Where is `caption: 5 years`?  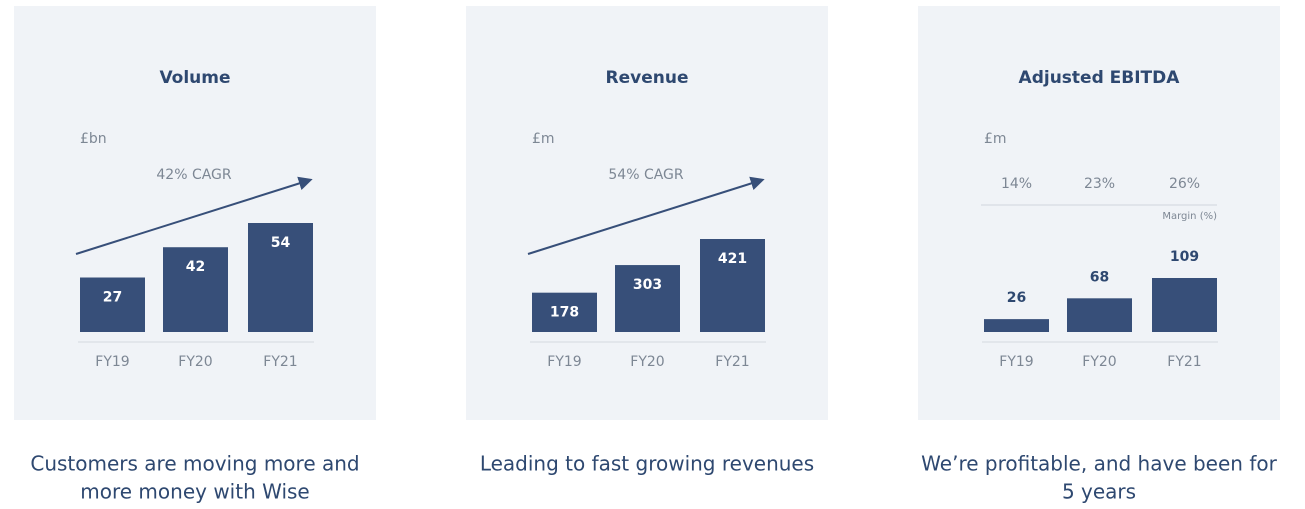
caption: 5 years is located at coordinates (1099, 492).